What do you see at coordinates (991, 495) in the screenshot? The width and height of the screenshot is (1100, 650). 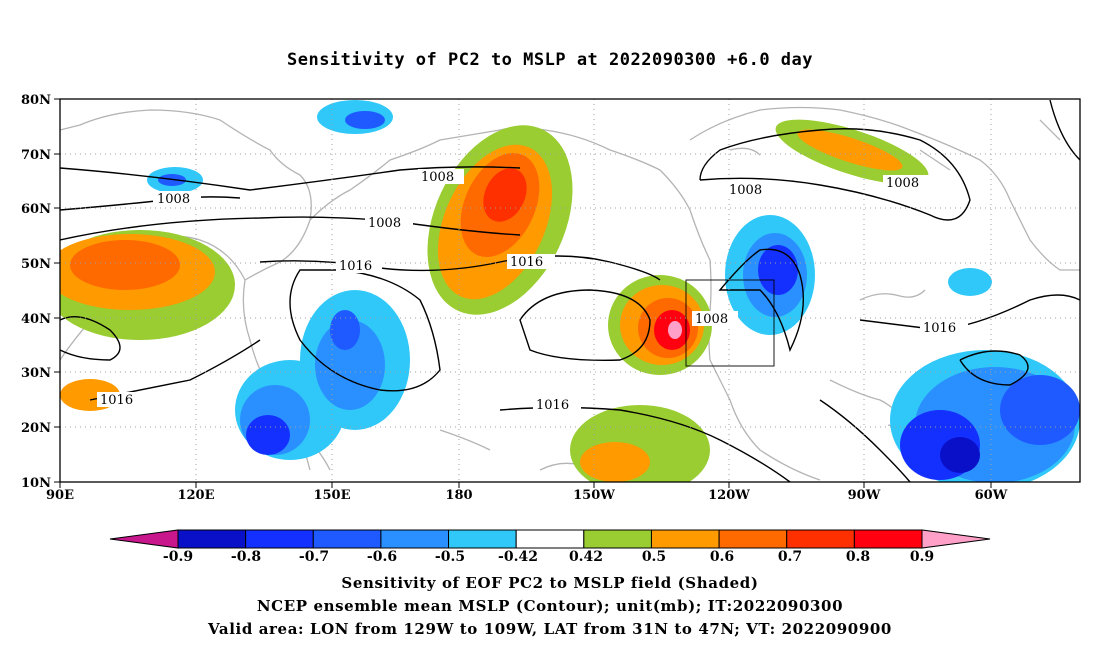 I see `lon-label: 60W` at bounding box center [991, 495].